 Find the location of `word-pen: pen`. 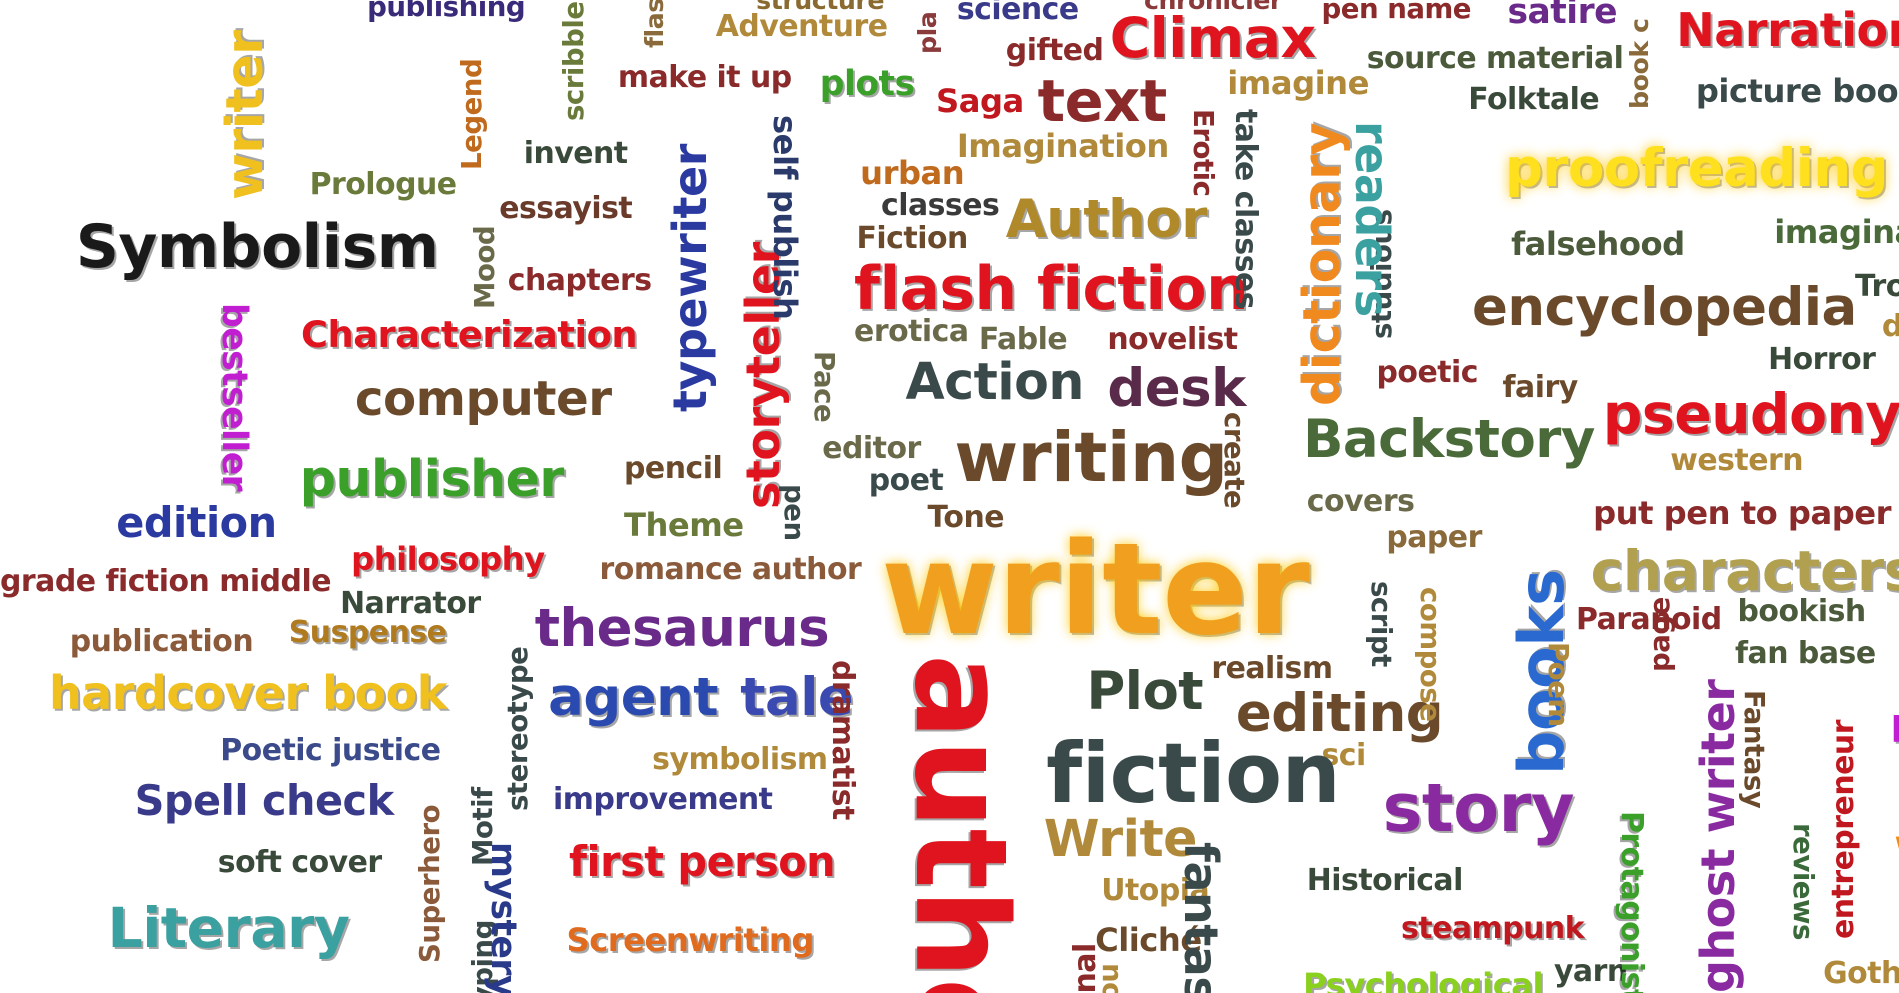

word-pen: pen is located at coordinates (794, 513).